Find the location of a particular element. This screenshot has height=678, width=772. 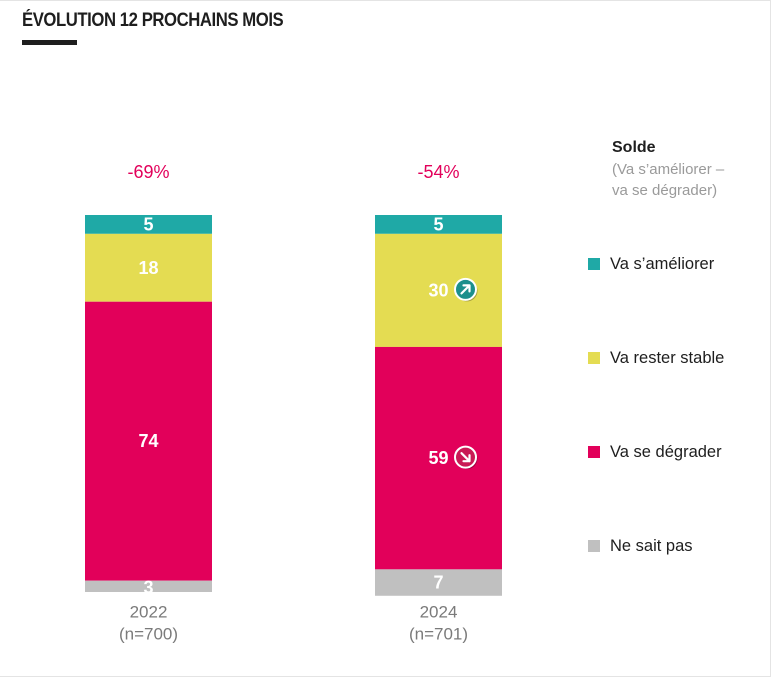

bar-2022-unknown is located at coordinates (148, 586).